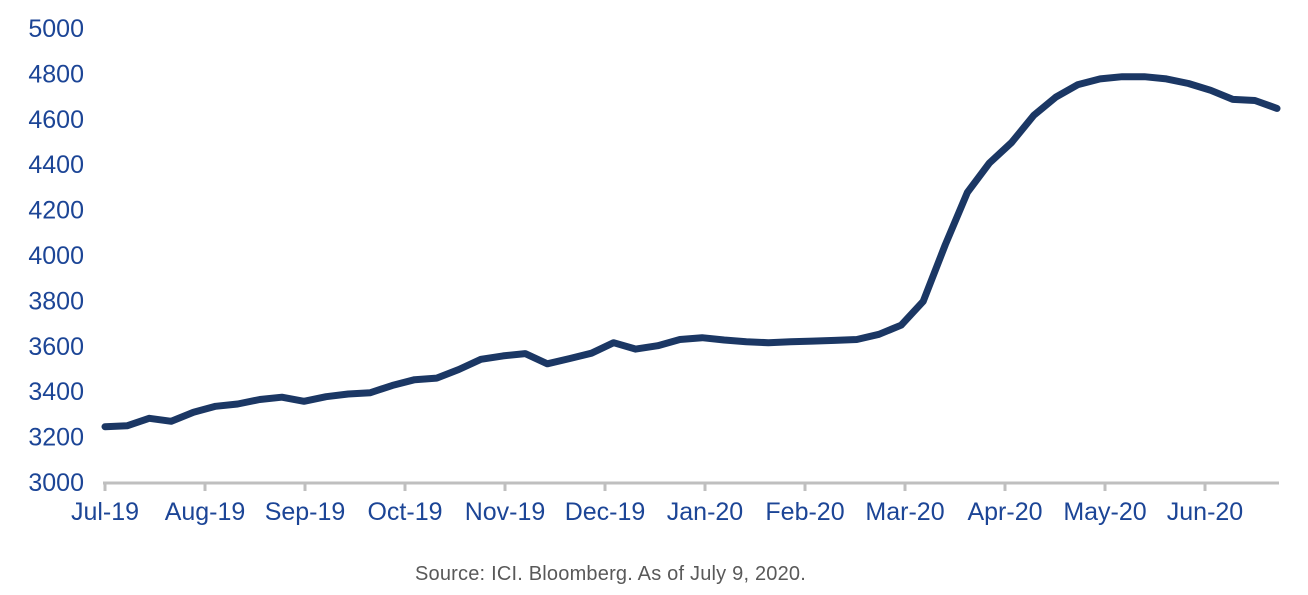 This screenshot has width=1308, height=595. Describe the element at coordinates (505, 512) in the screenshot. I see `x-axis-tick-label: Nov-19` at that location.